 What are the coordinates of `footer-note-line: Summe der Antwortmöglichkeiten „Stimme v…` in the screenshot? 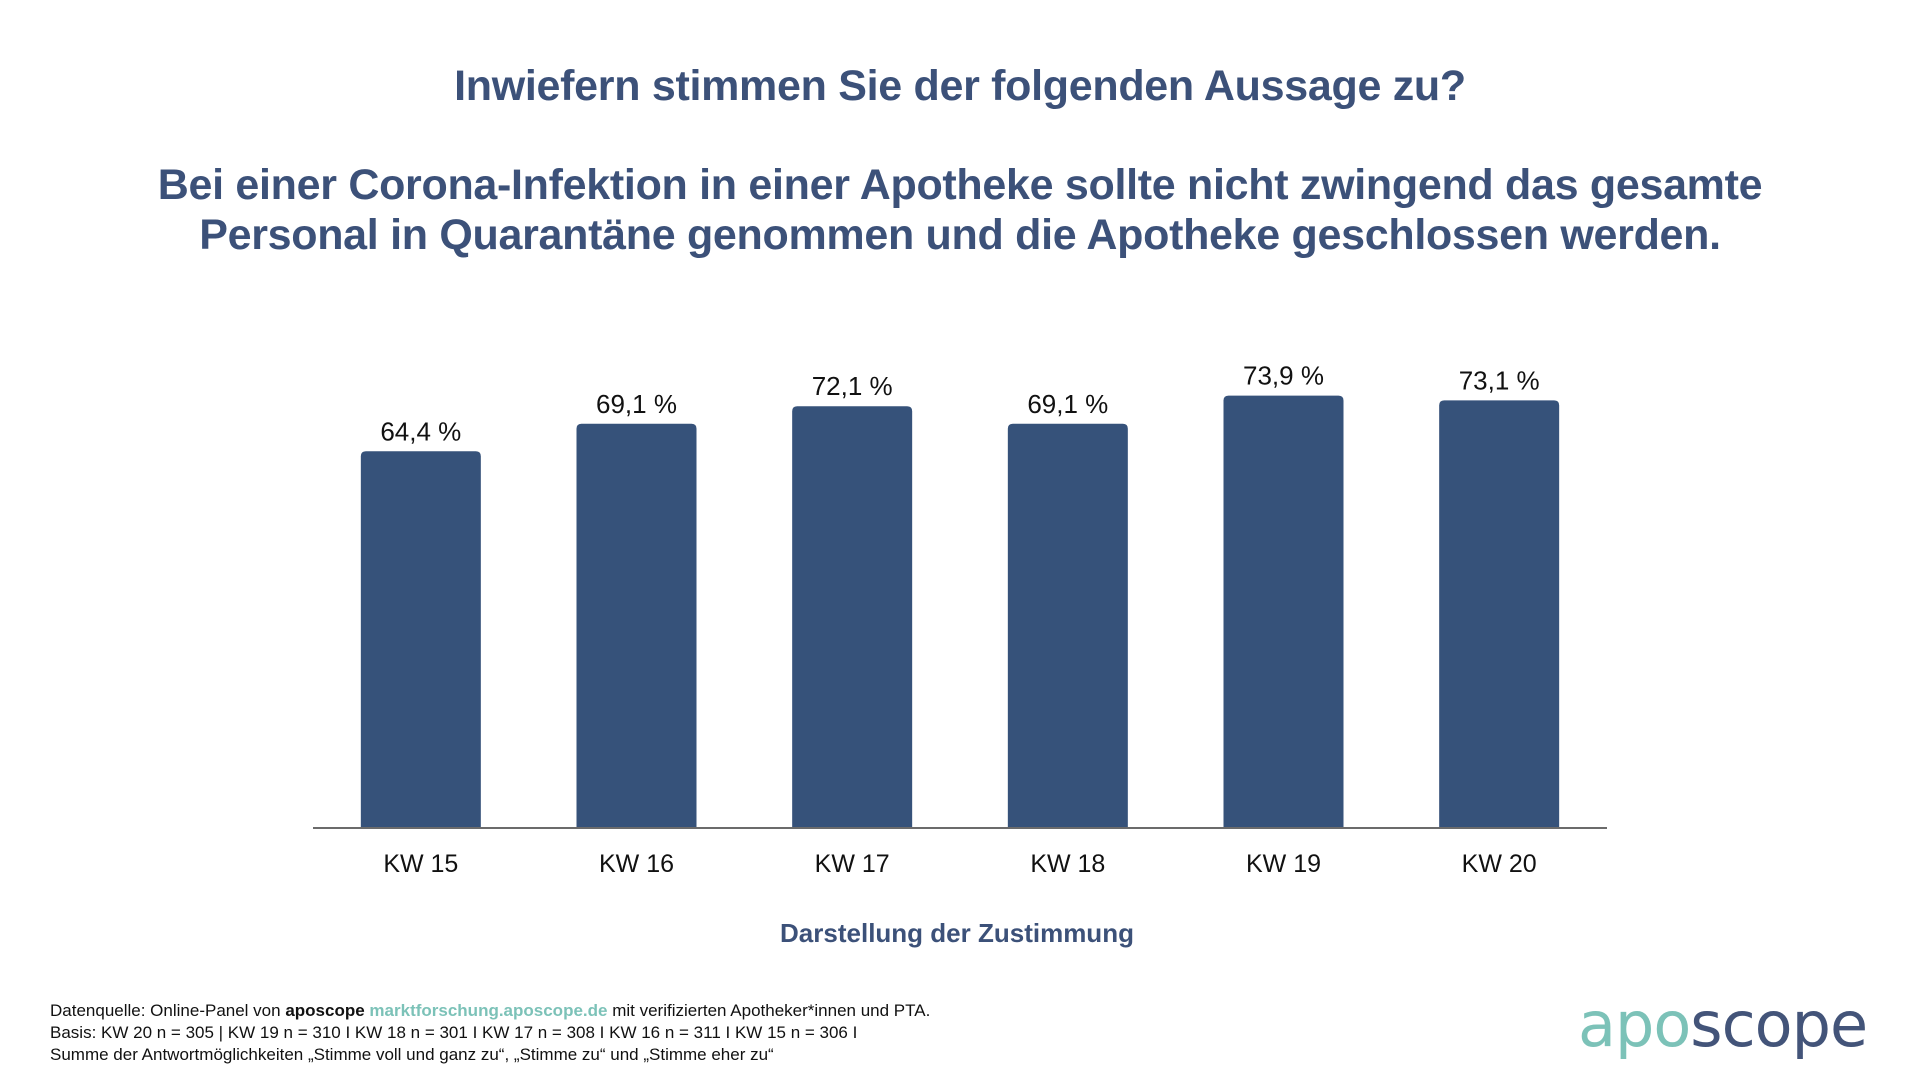 It's located at (412, 1054).